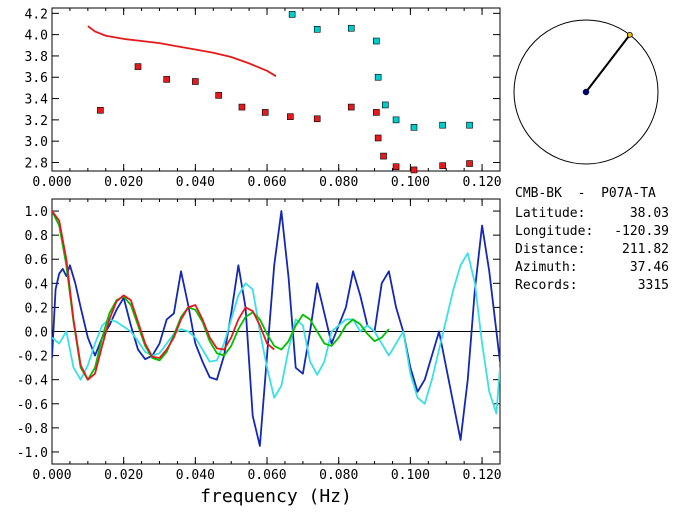  What do you see at coordinates (338, 475) in the screenshot?
I see `bottom-x-tick-label: 0.080` at bounding box center [338, 475].